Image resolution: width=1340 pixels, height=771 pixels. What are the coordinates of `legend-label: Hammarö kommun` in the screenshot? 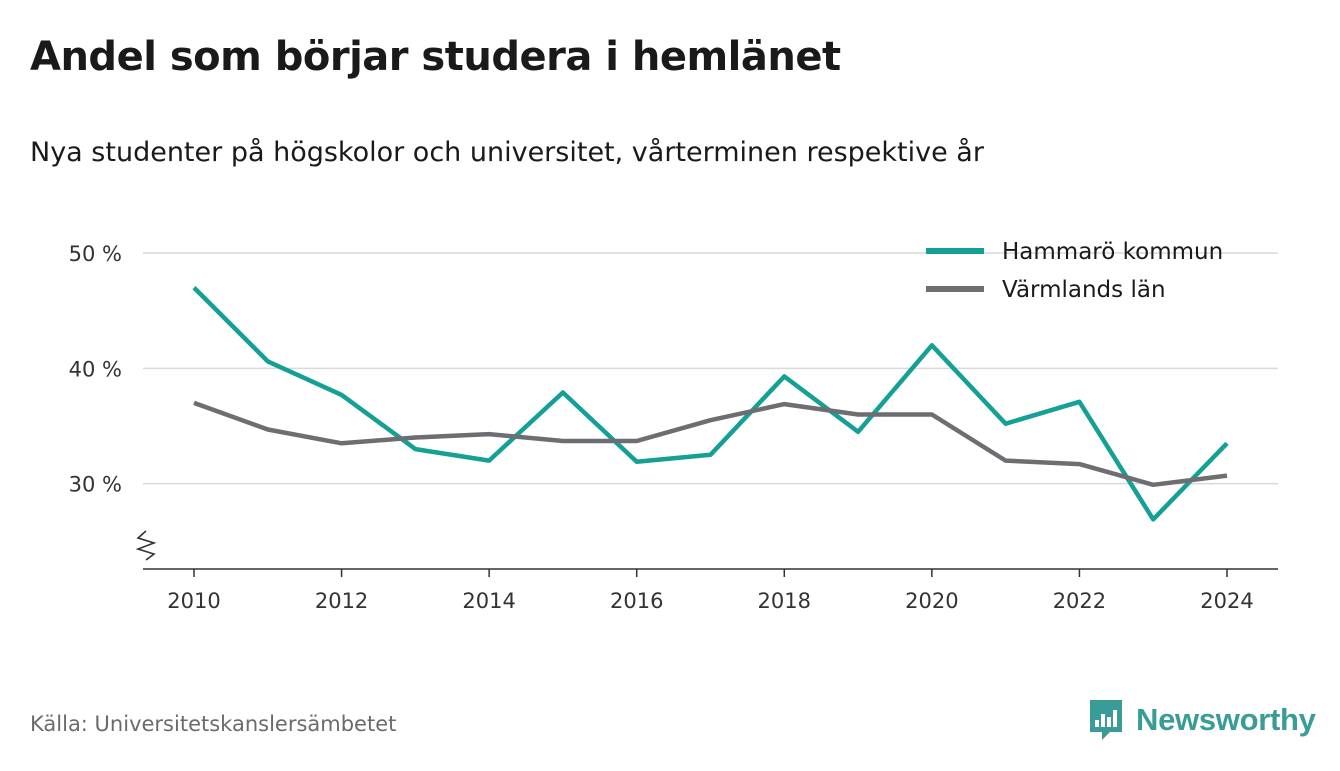 It's located at (1112, 252).